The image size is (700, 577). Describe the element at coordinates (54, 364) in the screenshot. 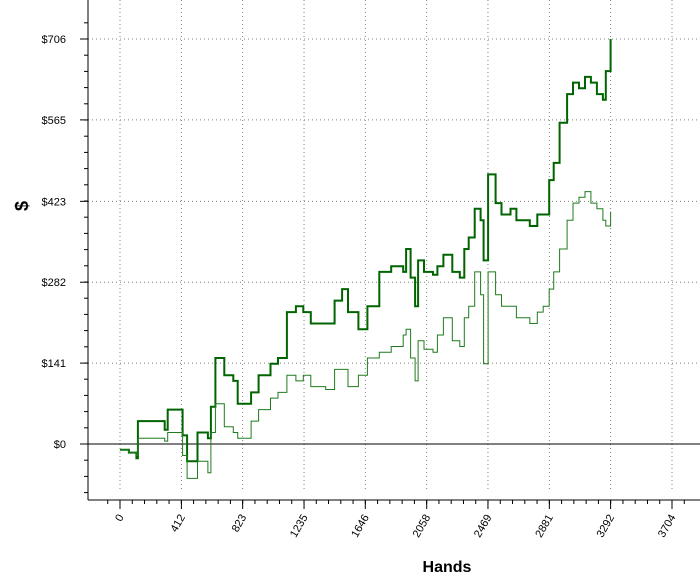

I see `y-tick-label-1: $141` at that location.